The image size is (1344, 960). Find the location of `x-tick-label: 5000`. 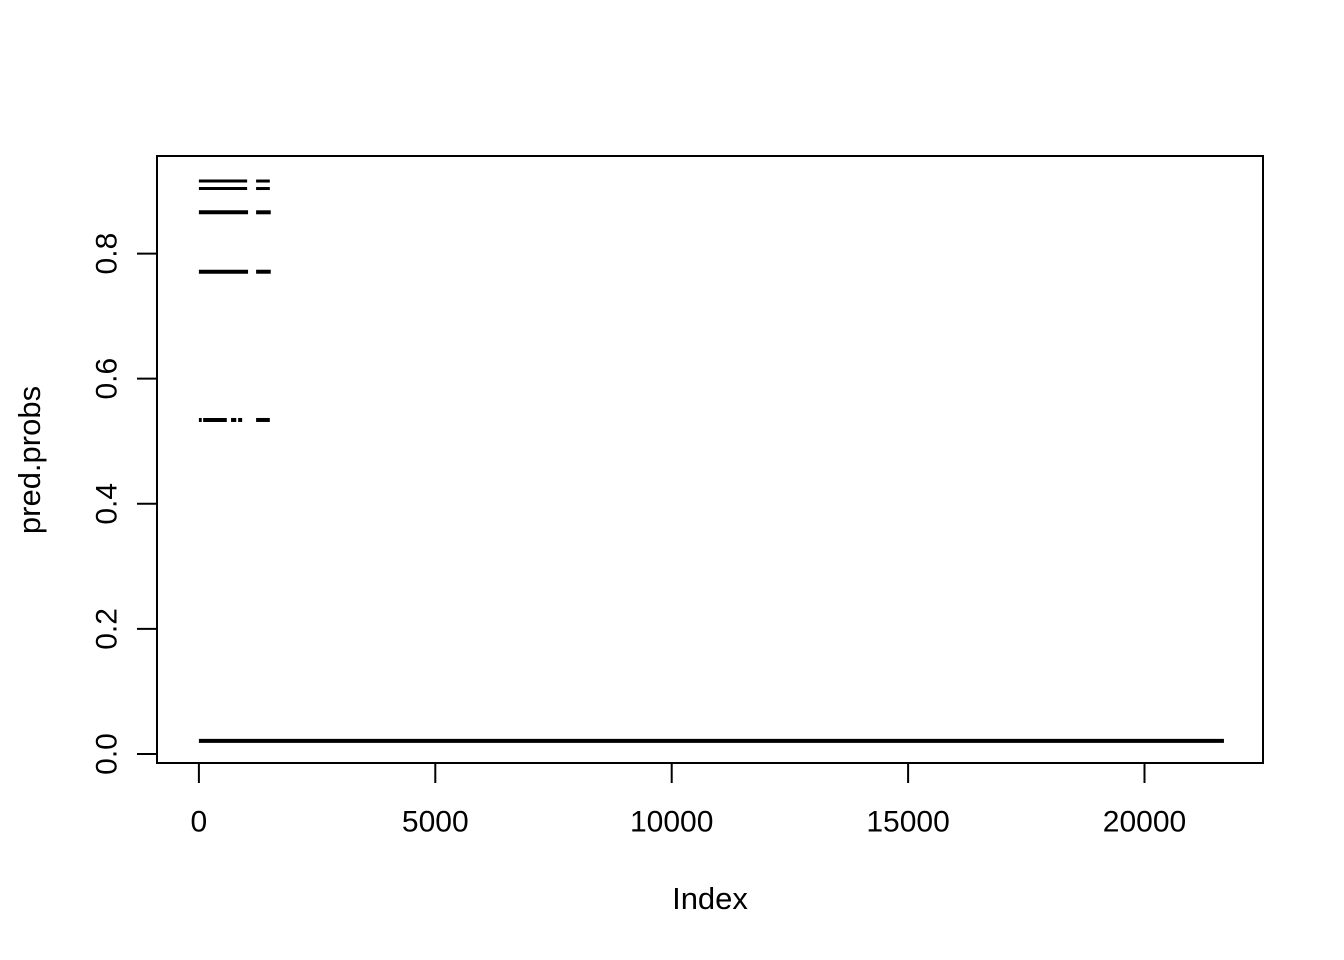

x-tick-label: 5000 is located at coordinates (435, 822).